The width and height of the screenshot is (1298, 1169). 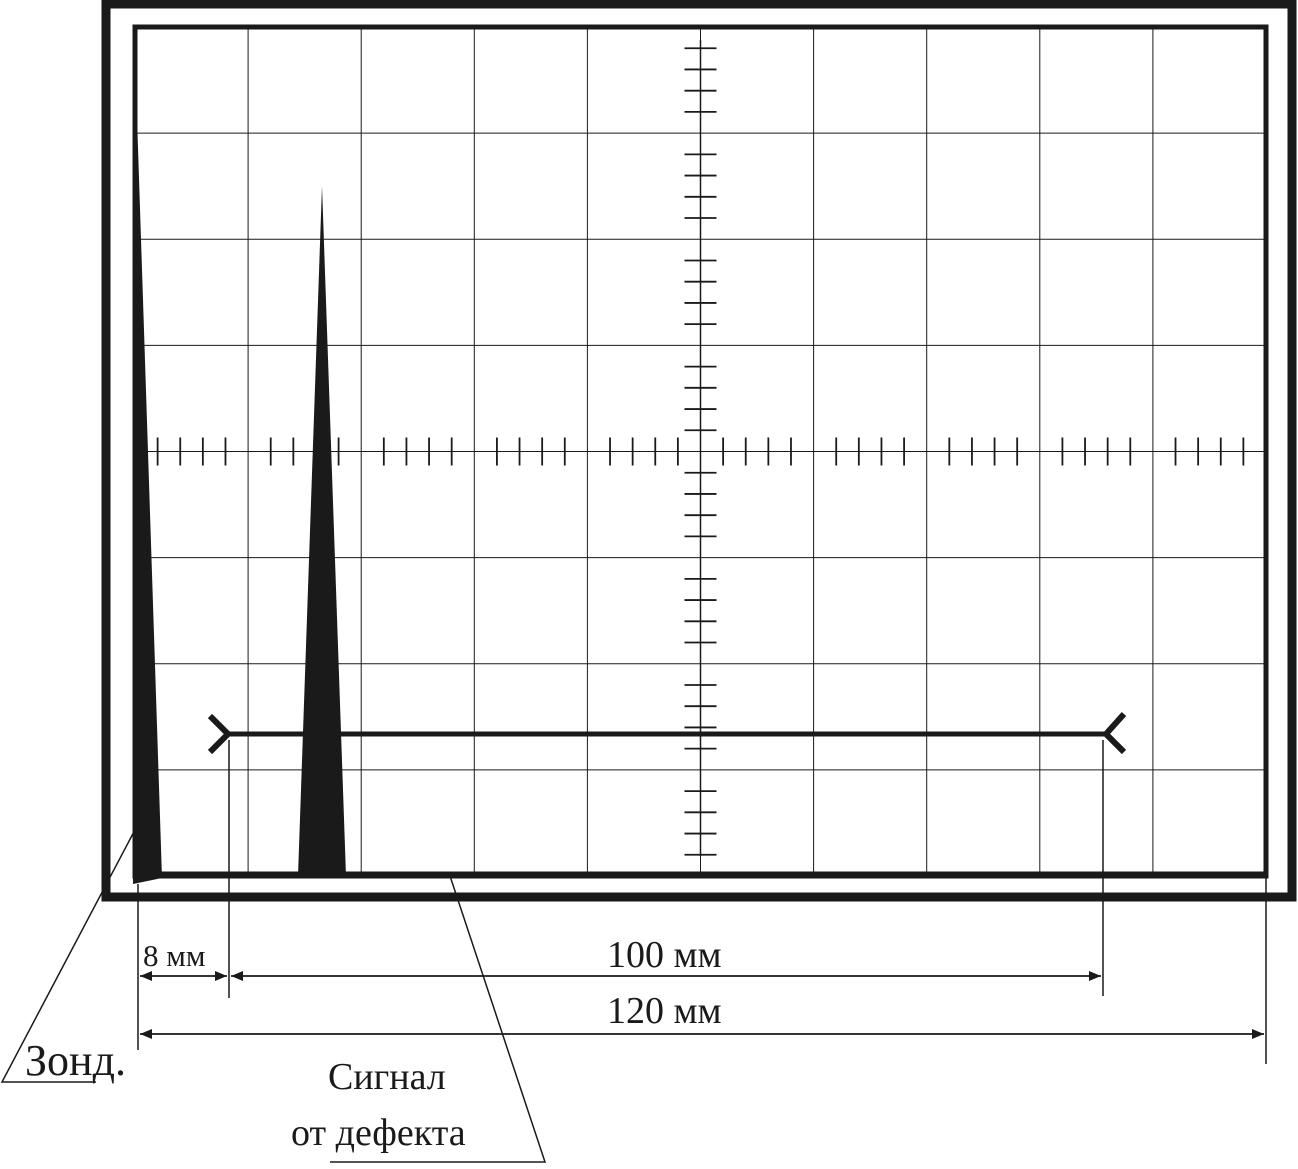 What do you see at coordinates (147, 455) in the screenshot?
I see `probe-pulse` at bounding box center [147, 455].